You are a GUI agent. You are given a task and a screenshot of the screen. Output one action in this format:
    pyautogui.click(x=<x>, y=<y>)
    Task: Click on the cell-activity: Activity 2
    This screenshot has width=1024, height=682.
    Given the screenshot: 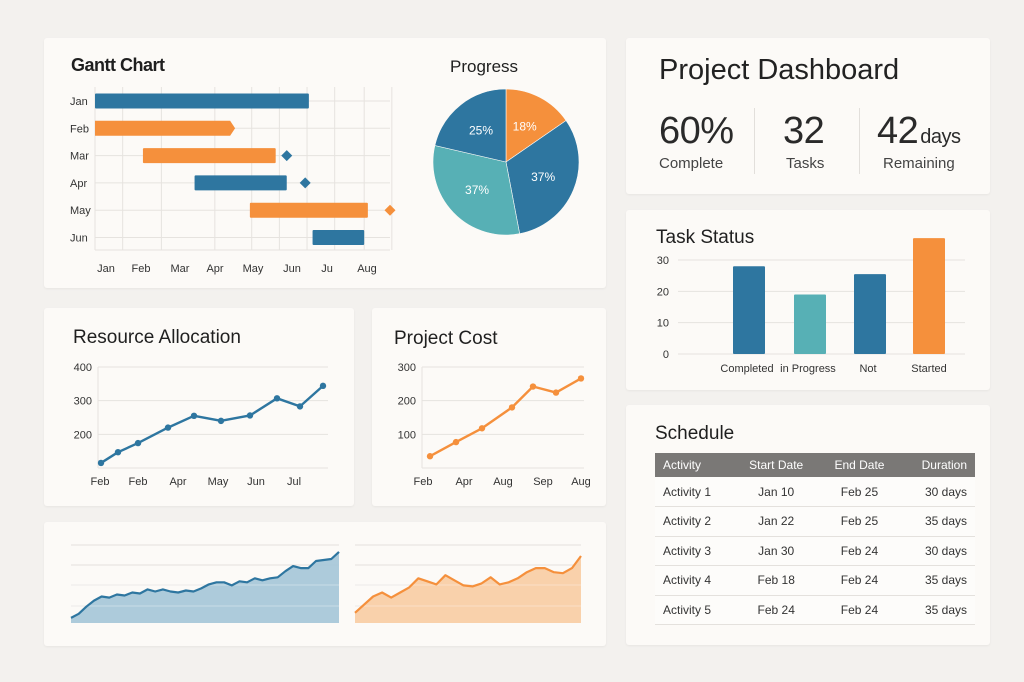 What is the action you would take?
    pyautogui.click(x=694, y=521)
    